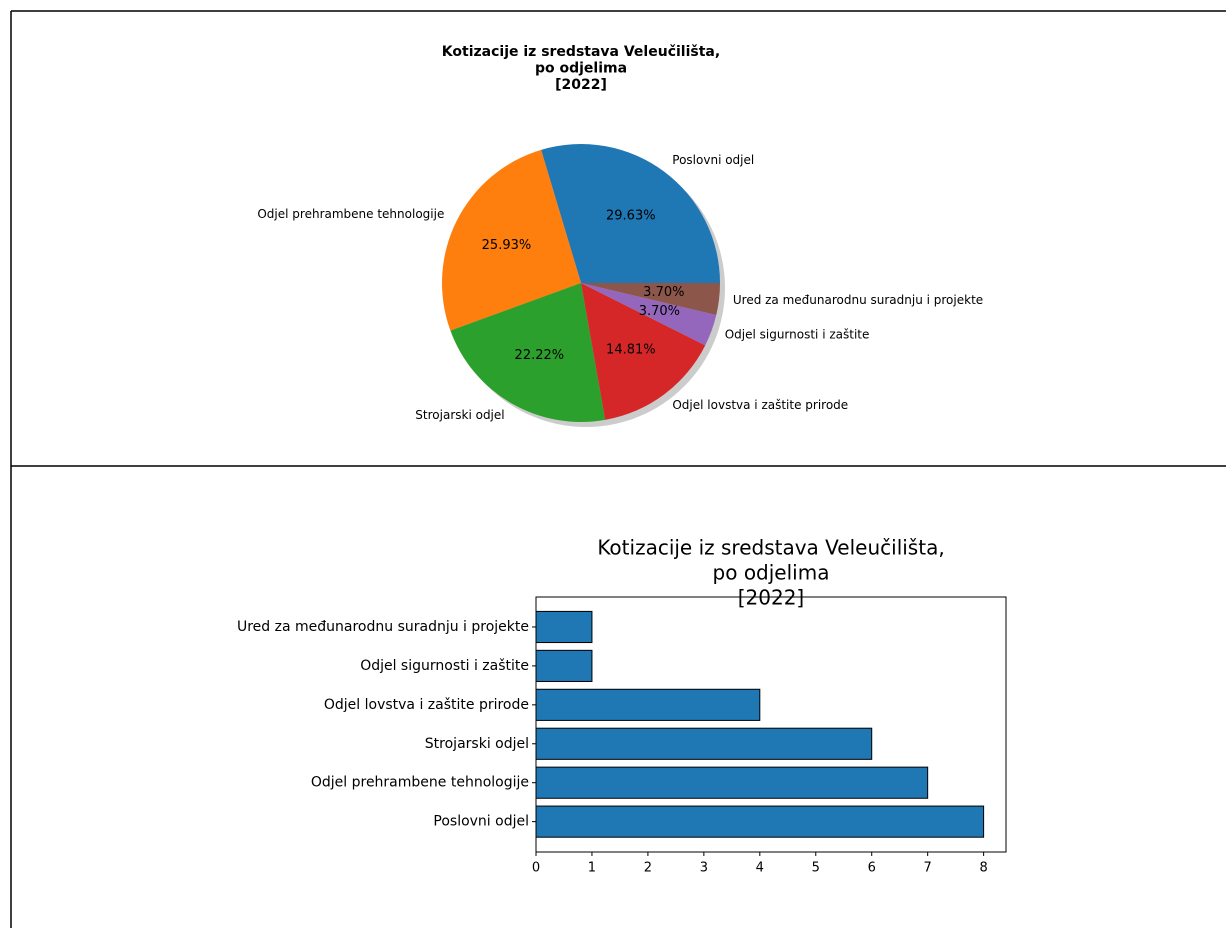 The width and height of the screenshot is (1226, 932). I want to click on y-tick-label: Odjel lovstva i zaštite prirode, so click(426, 705).